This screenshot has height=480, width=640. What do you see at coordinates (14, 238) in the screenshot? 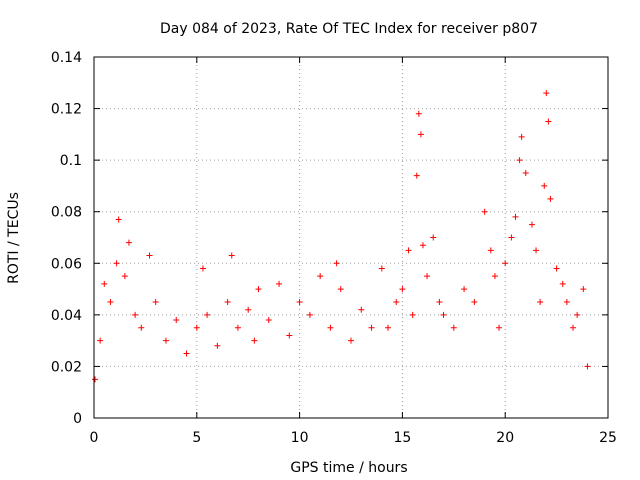
I see `y-axis-title: ROTI / TECUs` at bounding box center [14, 238].